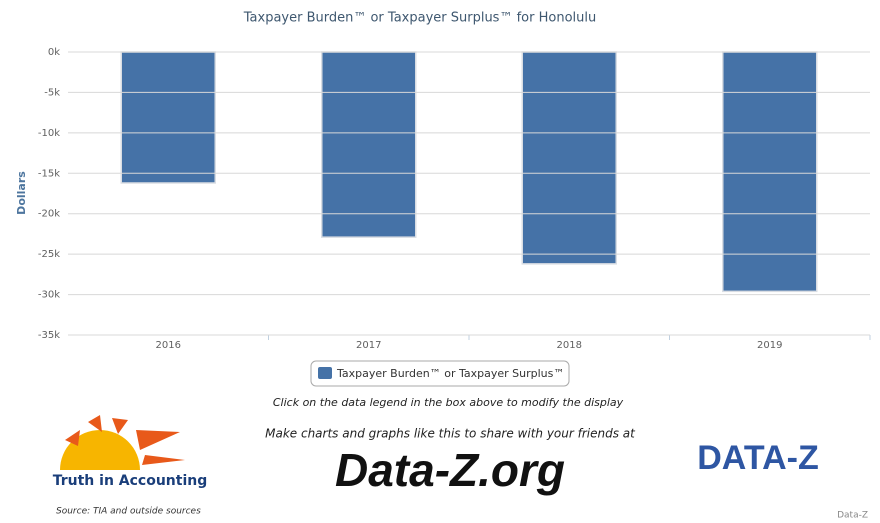 This screenshot has height=523, width=880. Describe the element at coordinates (49, 133) in the screenshot. I see `y-tick-label: -10k` at that location.